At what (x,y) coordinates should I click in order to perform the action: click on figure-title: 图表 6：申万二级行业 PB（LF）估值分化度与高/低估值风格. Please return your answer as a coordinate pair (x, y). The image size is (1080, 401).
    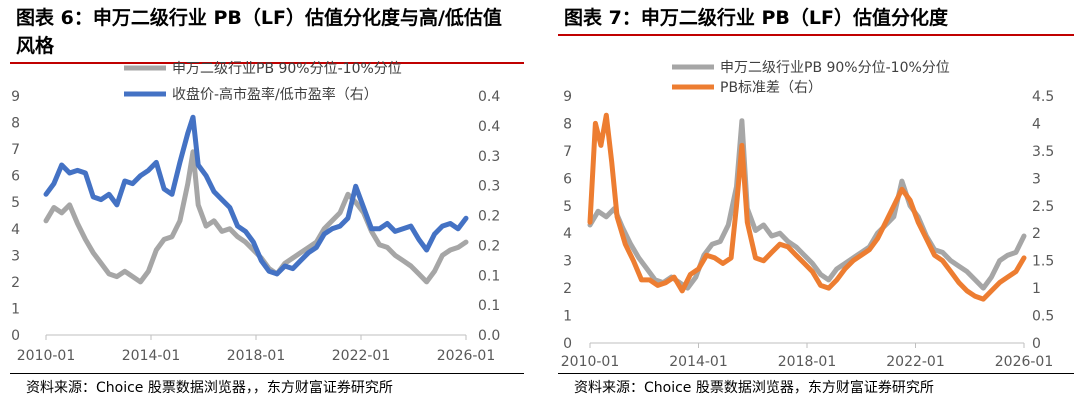
    Looking at the image, I should click on (259, 32).